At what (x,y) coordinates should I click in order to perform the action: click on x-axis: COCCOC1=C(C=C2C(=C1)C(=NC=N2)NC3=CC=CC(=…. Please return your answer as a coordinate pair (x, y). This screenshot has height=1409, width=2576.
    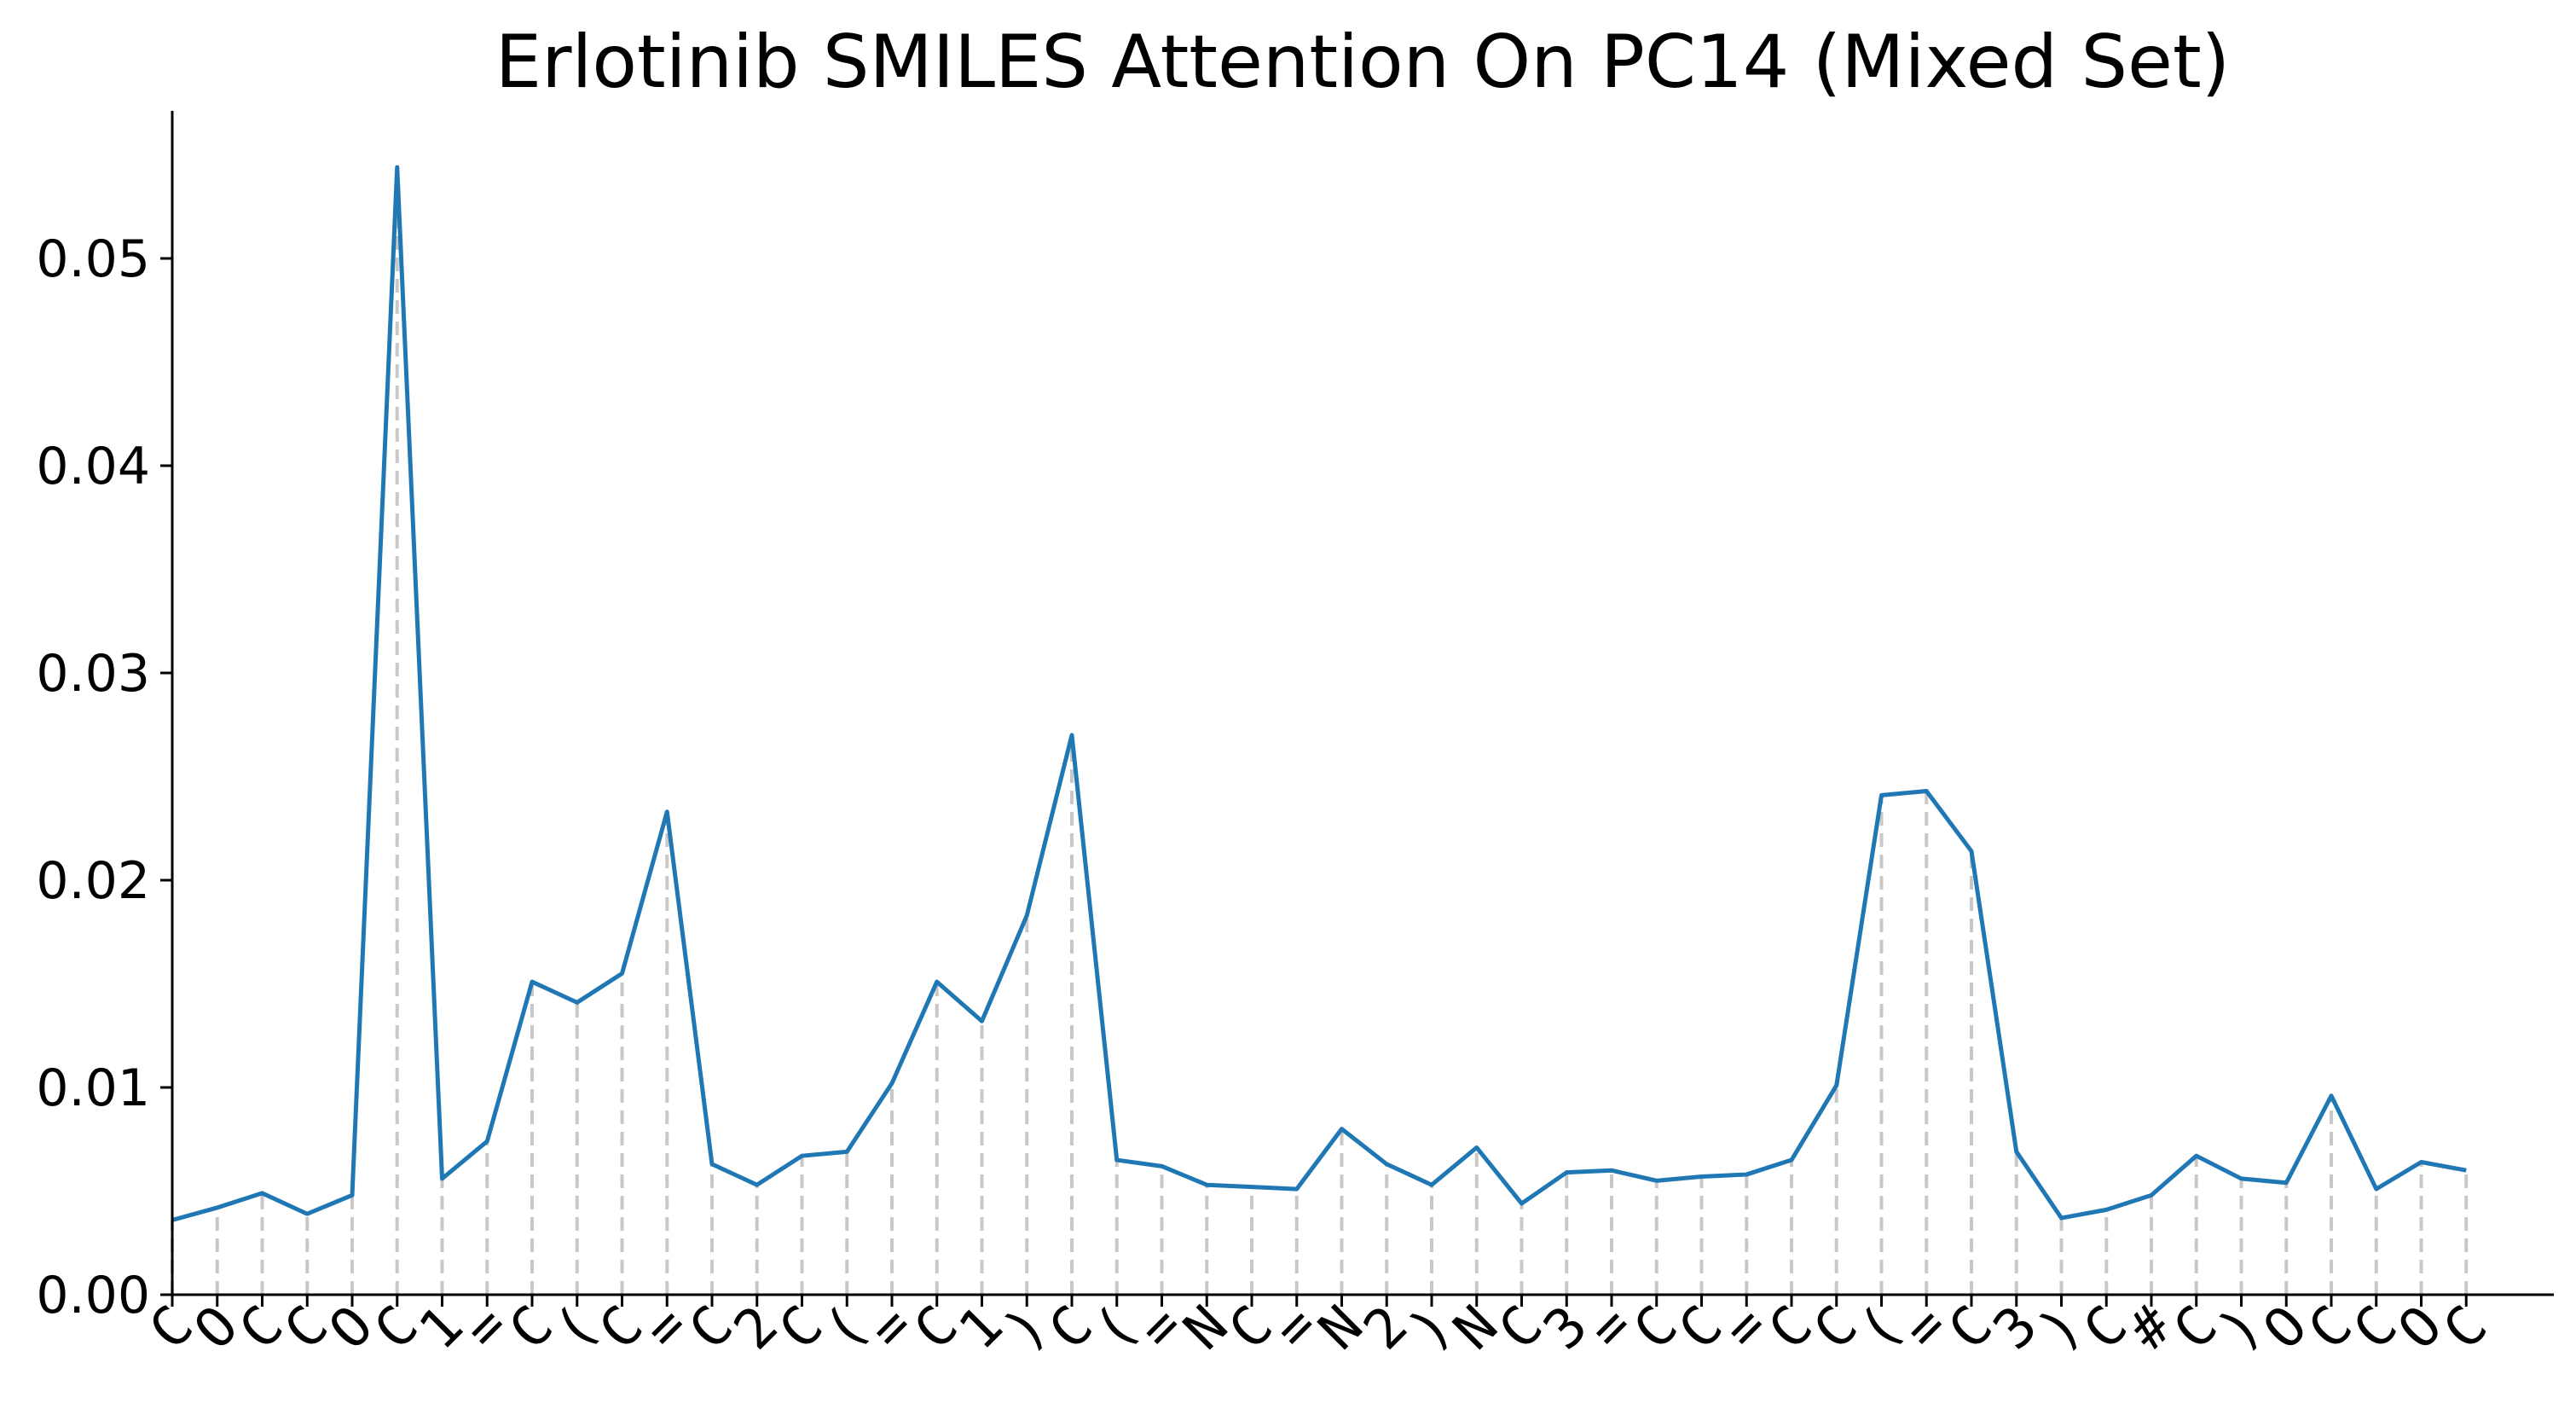
    Looking at the image, I should click on (1346, 1327).